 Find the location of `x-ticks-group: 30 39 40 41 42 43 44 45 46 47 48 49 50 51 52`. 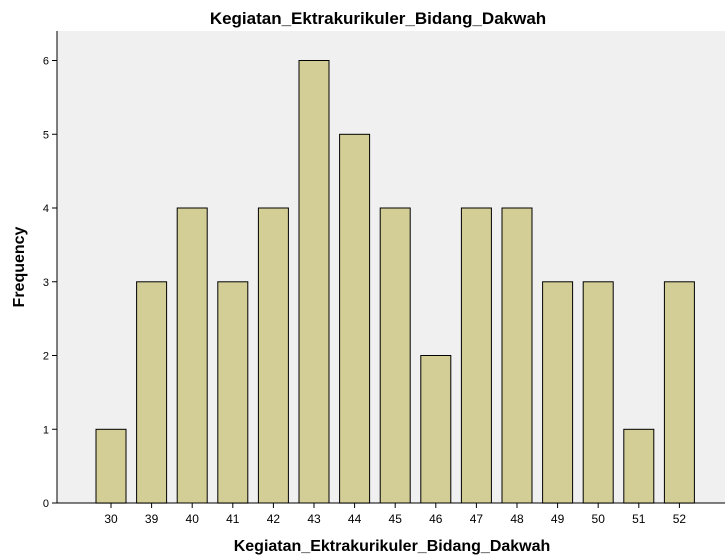

x-ticks-group: 30 39 40 41 42 43 44 45 46 47 48 49 50 51 52 is located at coordinates (395, 514).